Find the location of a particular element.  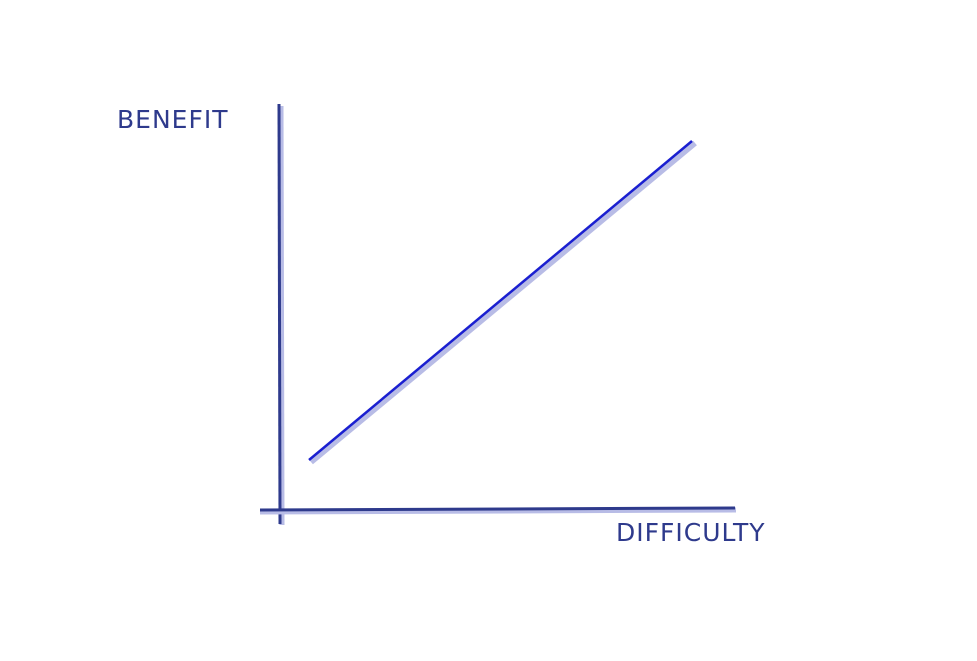

y-axis is located at coordinates (279, 314).